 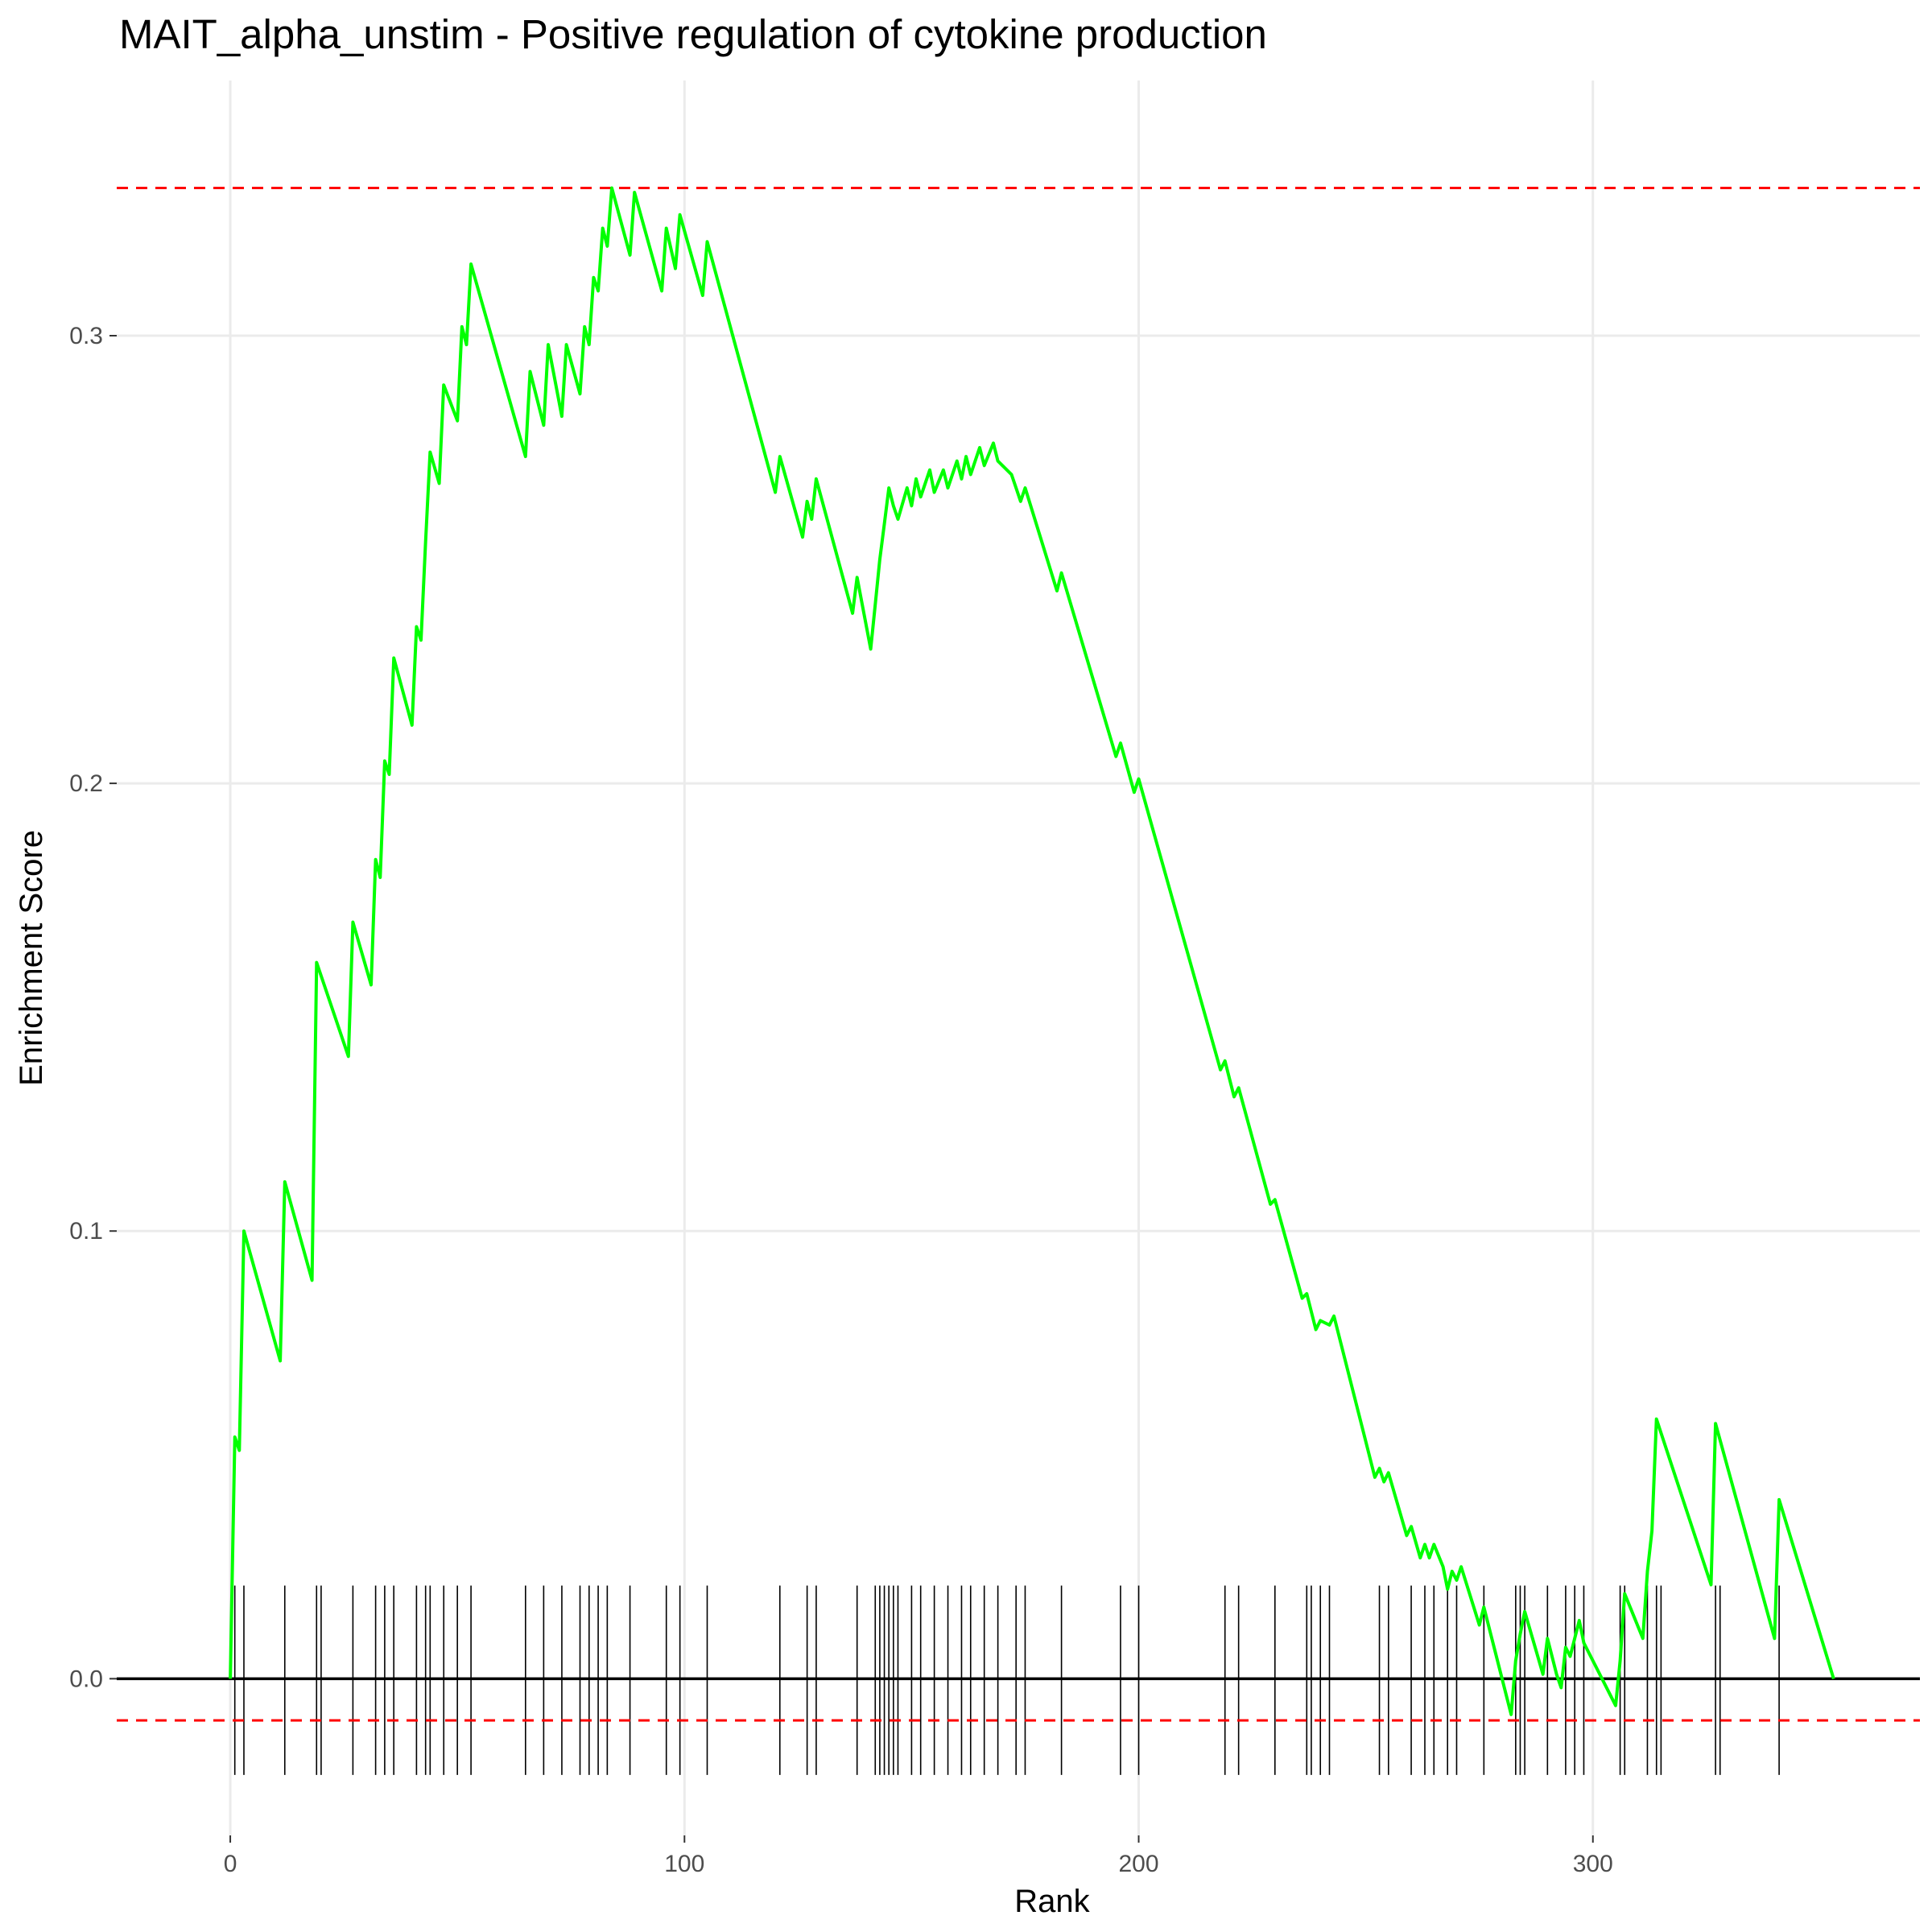 What do you see at coordinates (86, 783) in the screenshot?
I see `y-tick-label-2: 0.2` at bounding box center [86, 783].